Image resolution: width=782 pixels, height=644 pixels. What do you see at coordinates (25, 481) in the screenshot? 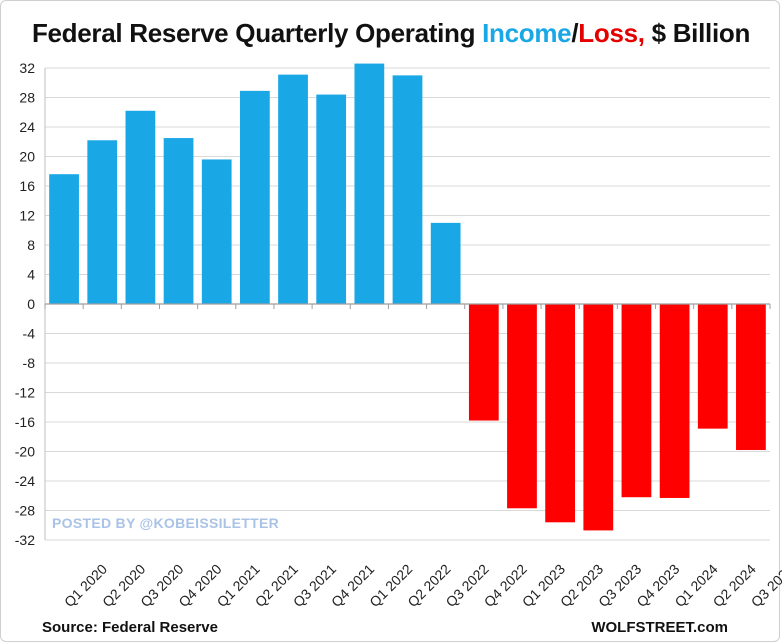
I see `y-tick-label: -24` at bounding box center [25, 481].